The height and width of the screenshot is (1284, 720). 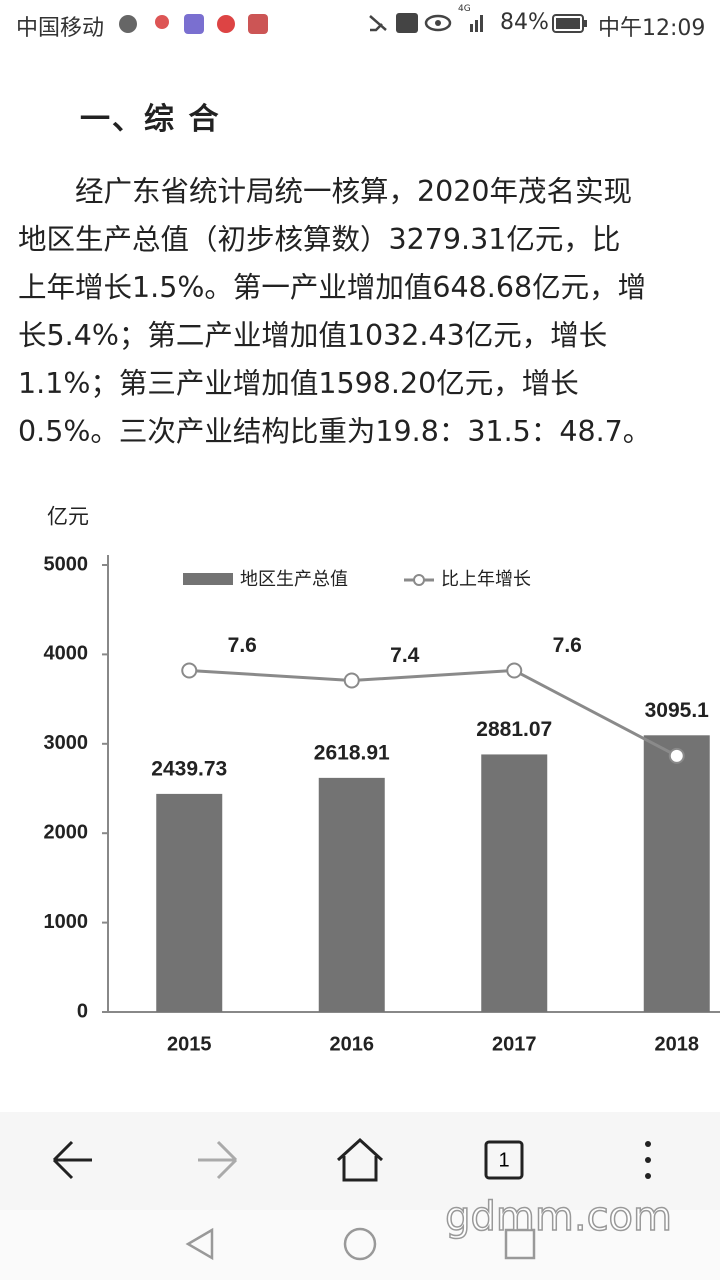 What do you see at coordinates (520, 1244) in the screenshot?
I see `nav-recent` at bounding box center [520, 1244].